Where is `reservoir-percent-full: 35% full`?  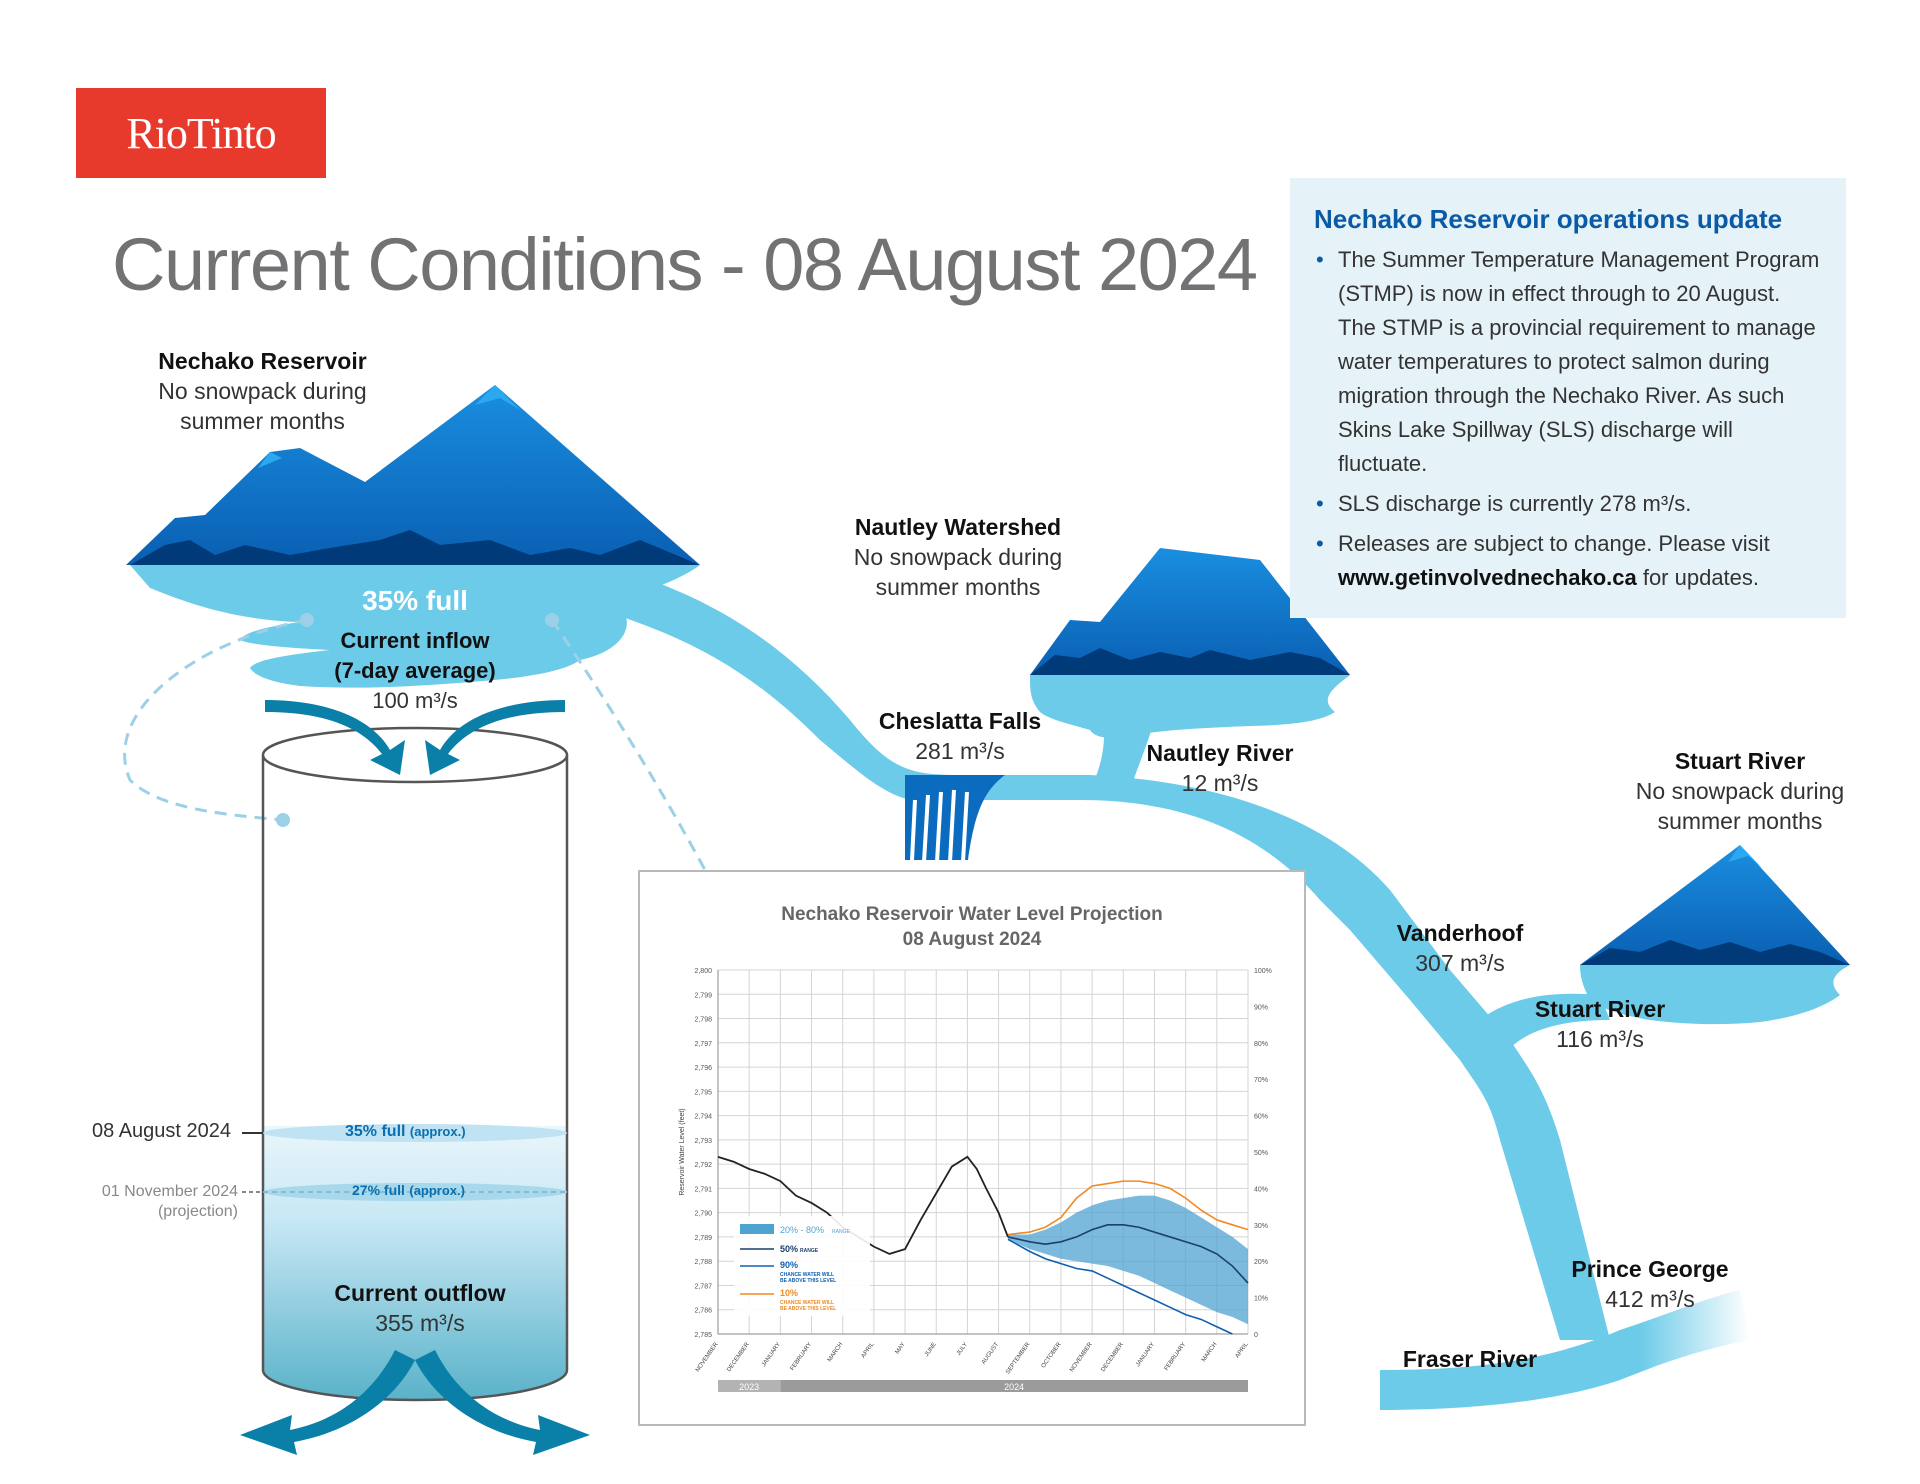 reservoir-percent-full: 35% full is located at coordinates (415, 600).